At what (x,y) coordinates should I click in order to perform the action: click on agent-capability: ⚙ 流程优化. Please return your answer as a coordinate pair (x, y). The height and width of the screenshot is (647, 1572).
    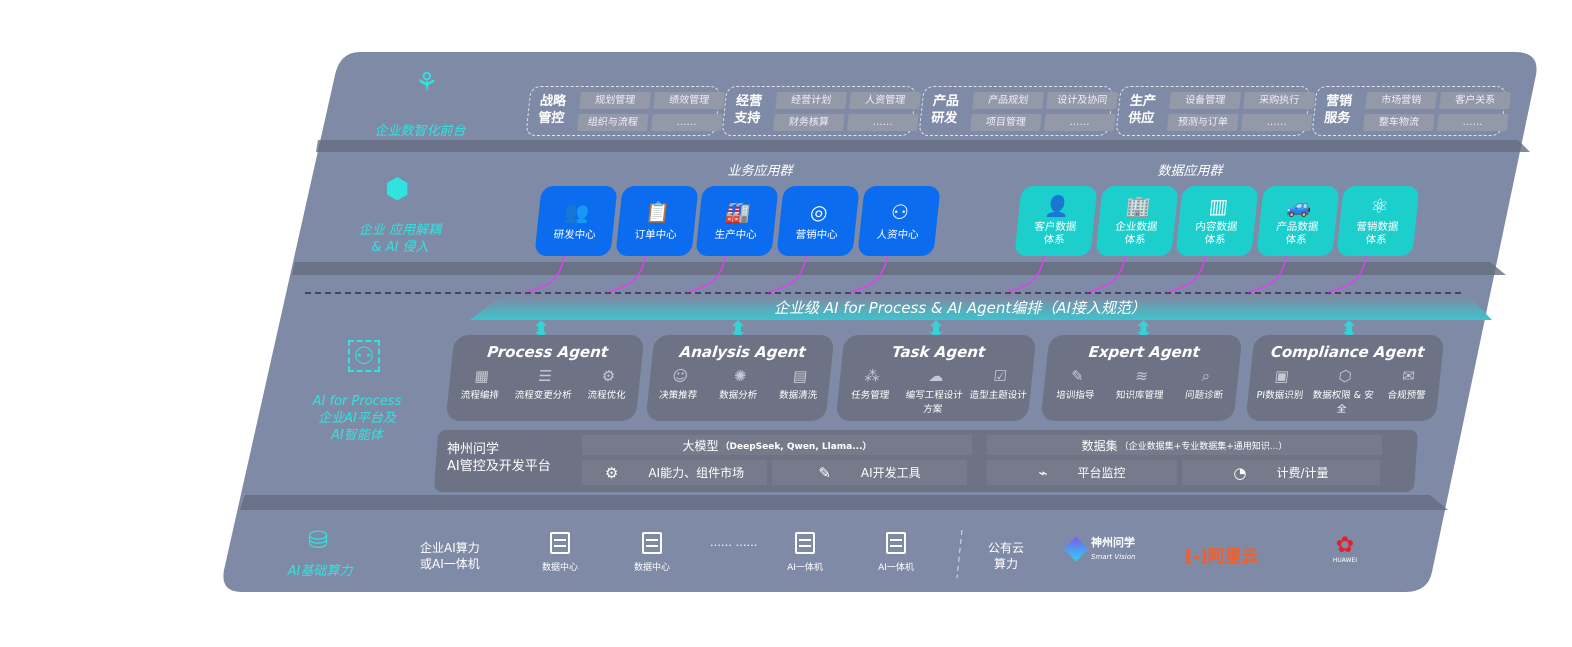
    Looking at the image, I should click on (608, 384).